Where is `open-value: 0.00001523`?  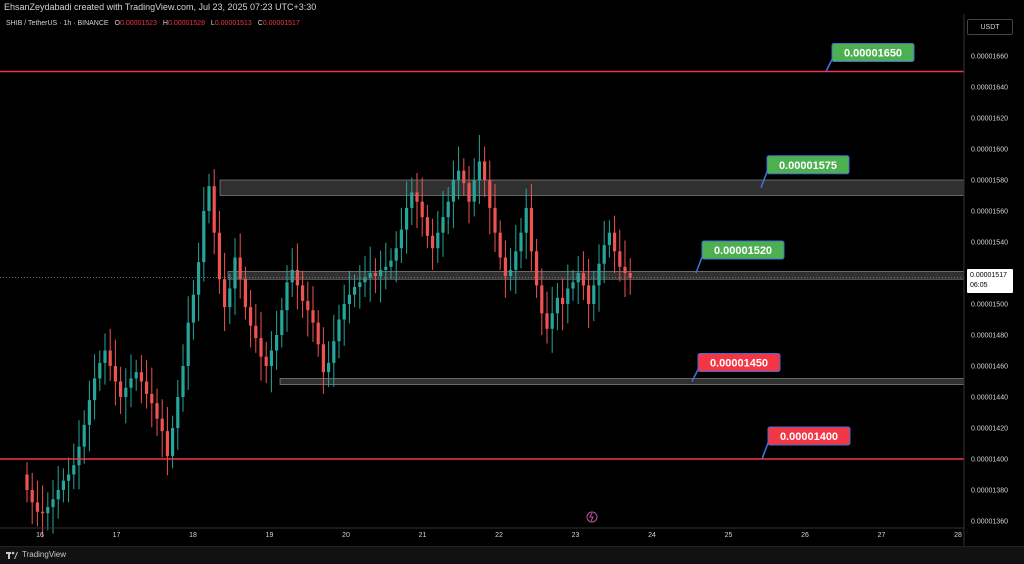
open-value: 0.00001523 is located at coordinates (138, 23).